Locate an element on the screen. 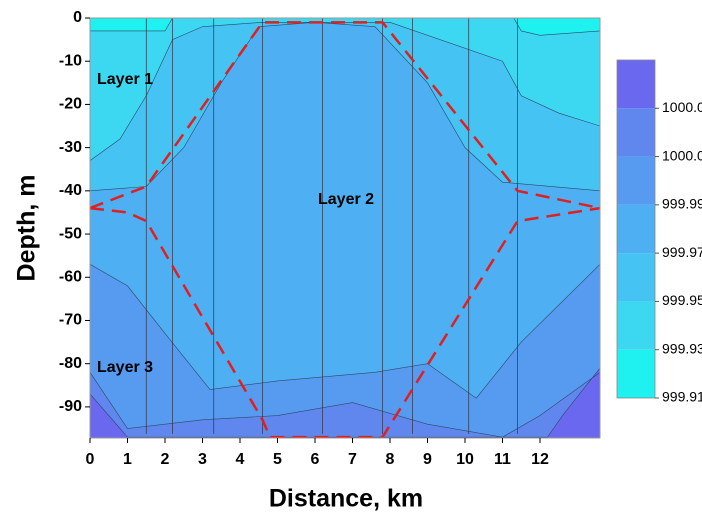  contour-fill is located at coordinates (345, 405).